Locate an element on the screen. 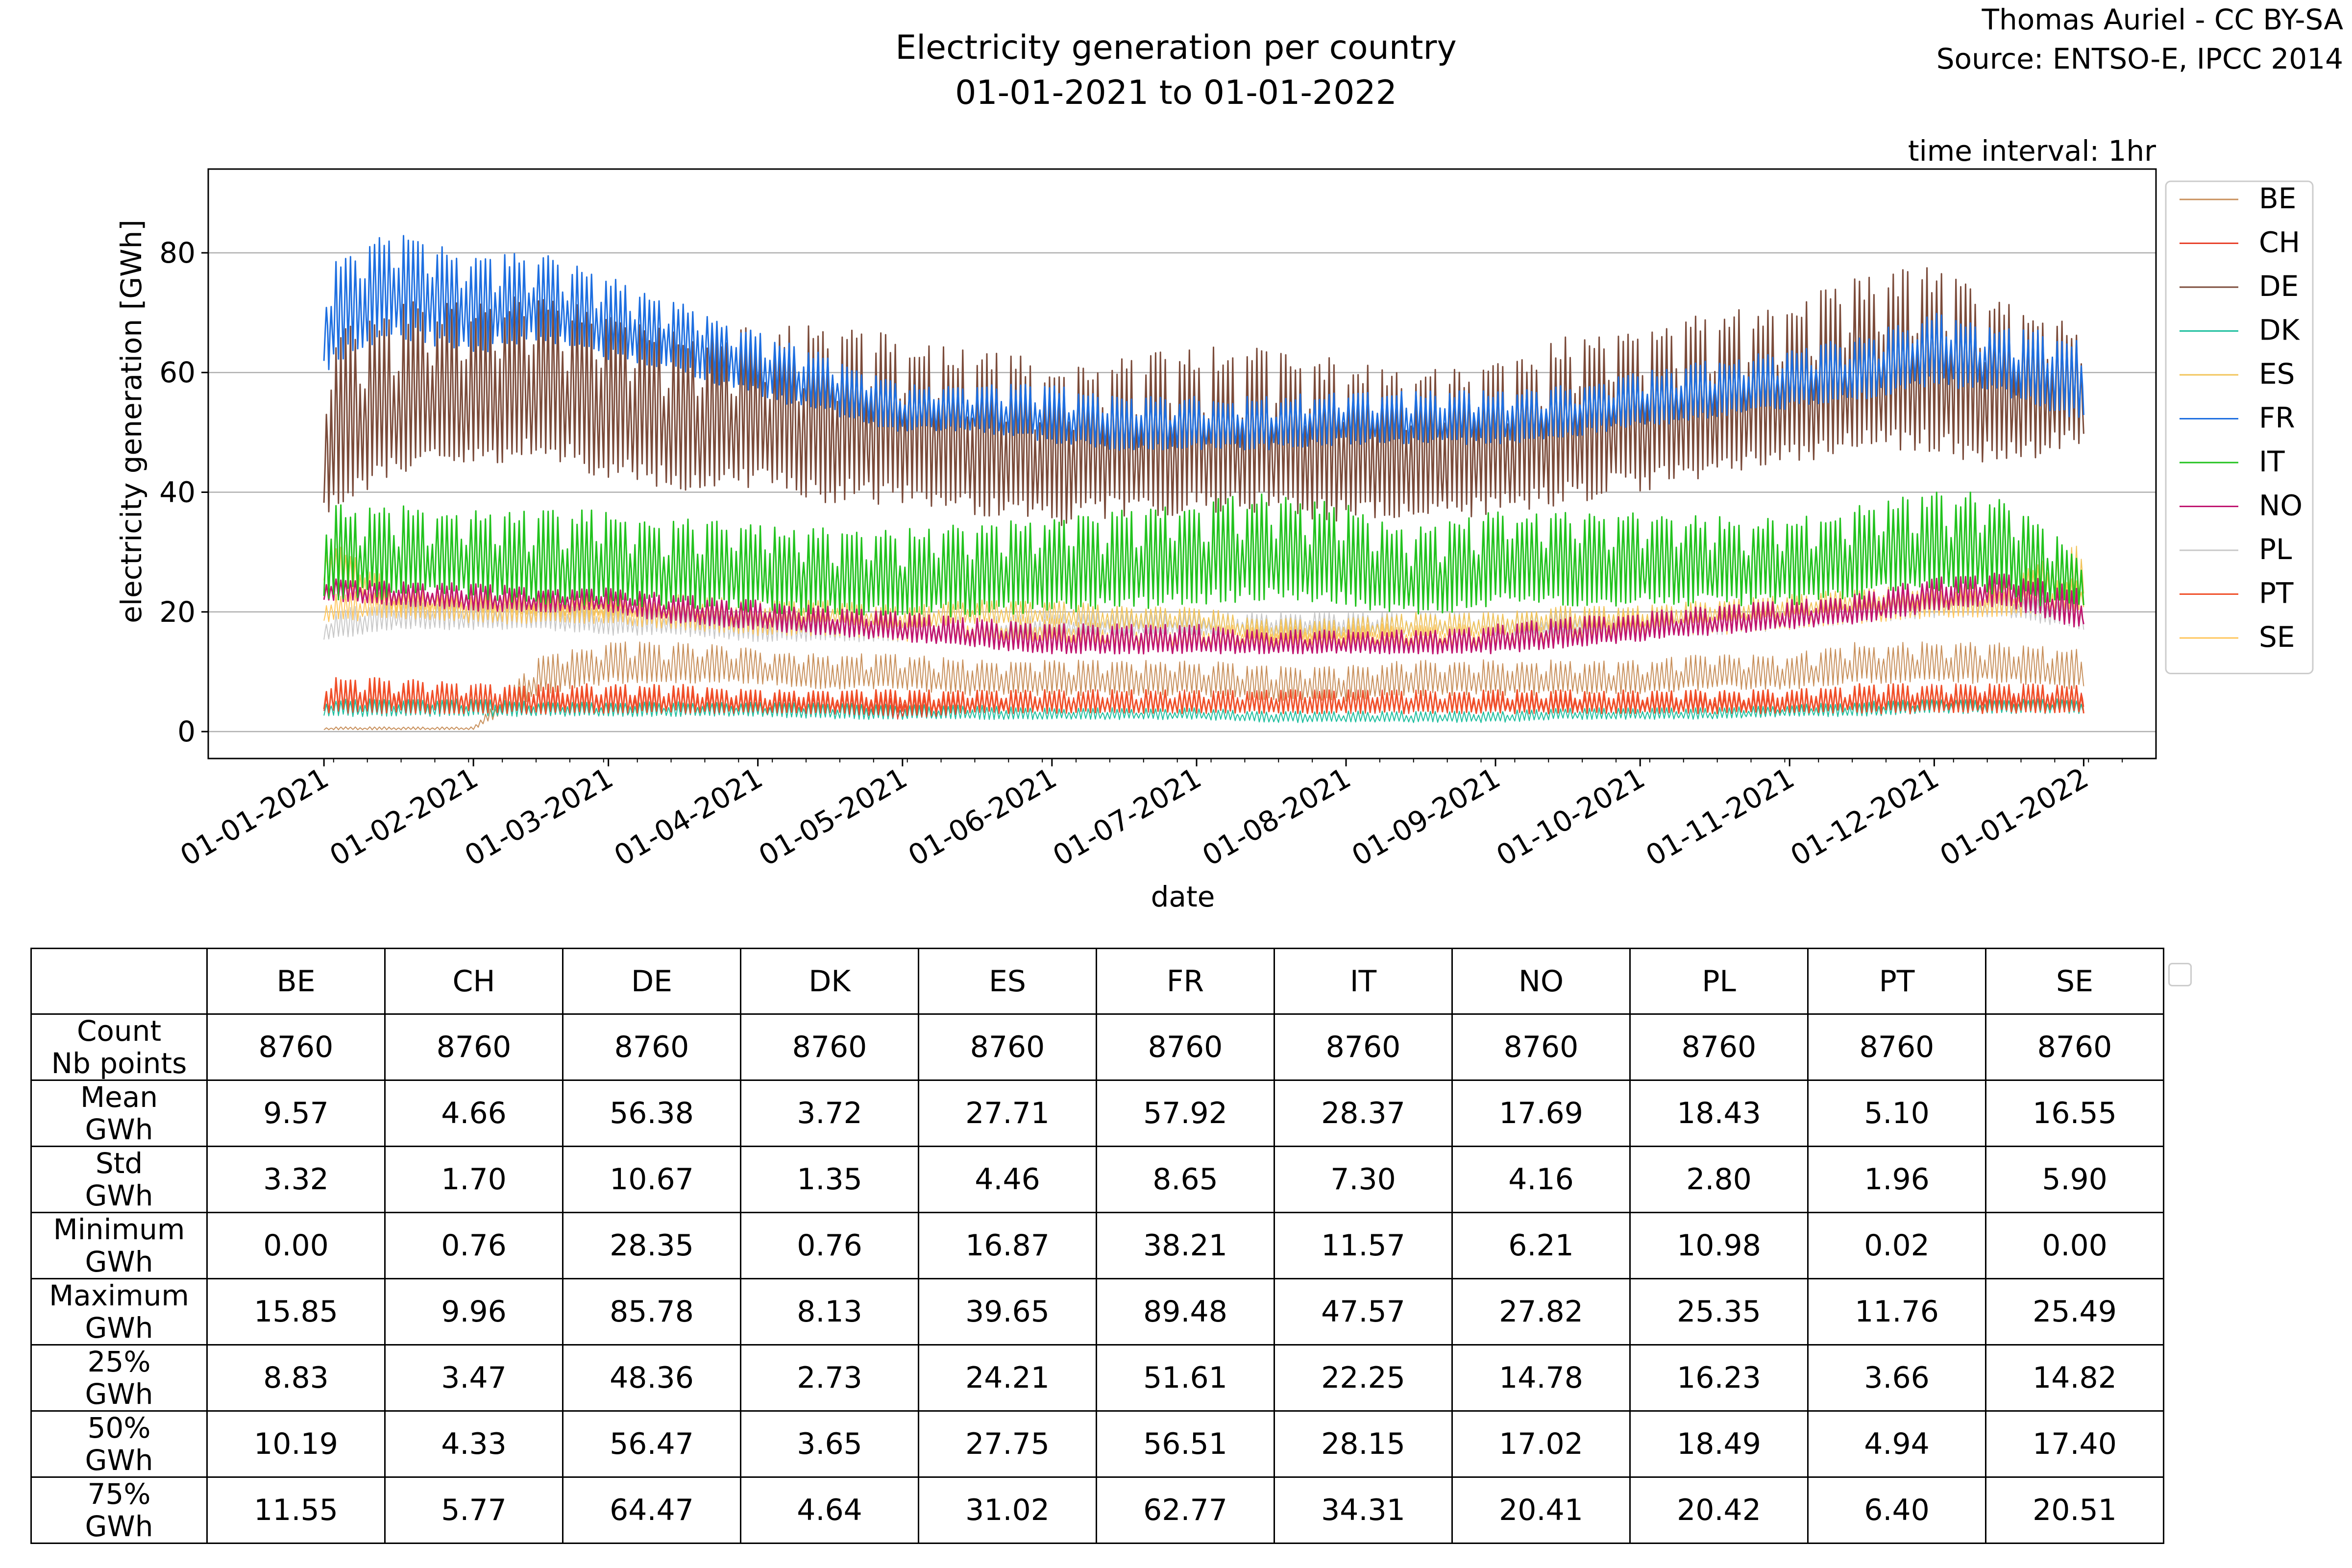 The height and width of the screenshot is (1568, 2352). table-column-header: SE is located at coordinates (2074, 981).